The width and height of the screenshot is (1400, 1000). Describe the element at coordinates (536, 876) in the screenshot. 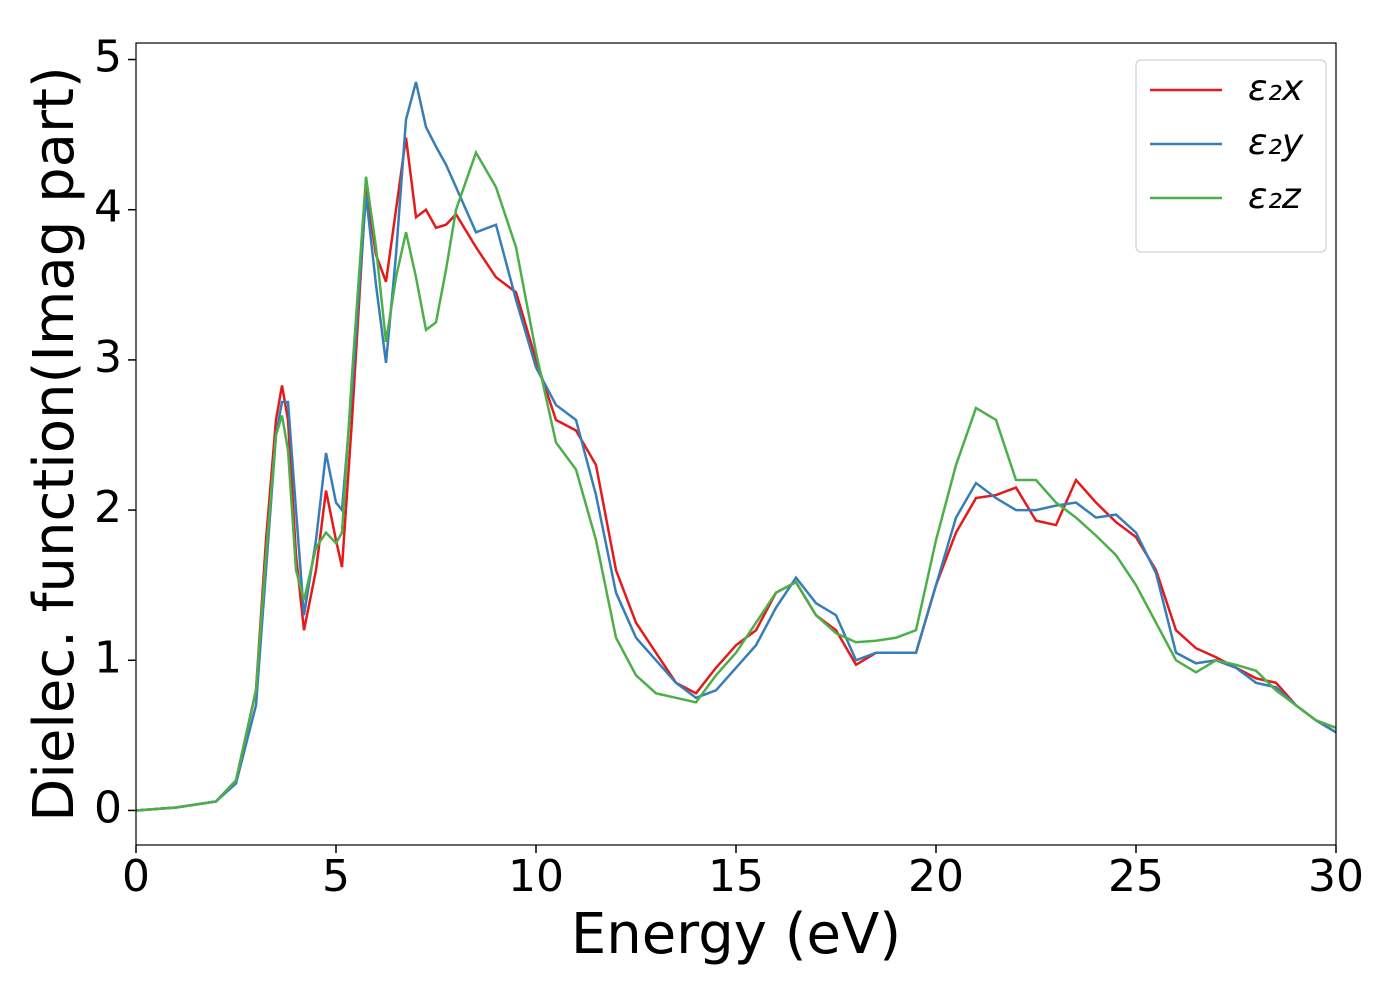

I see `x-tick-label: 10` at that location.